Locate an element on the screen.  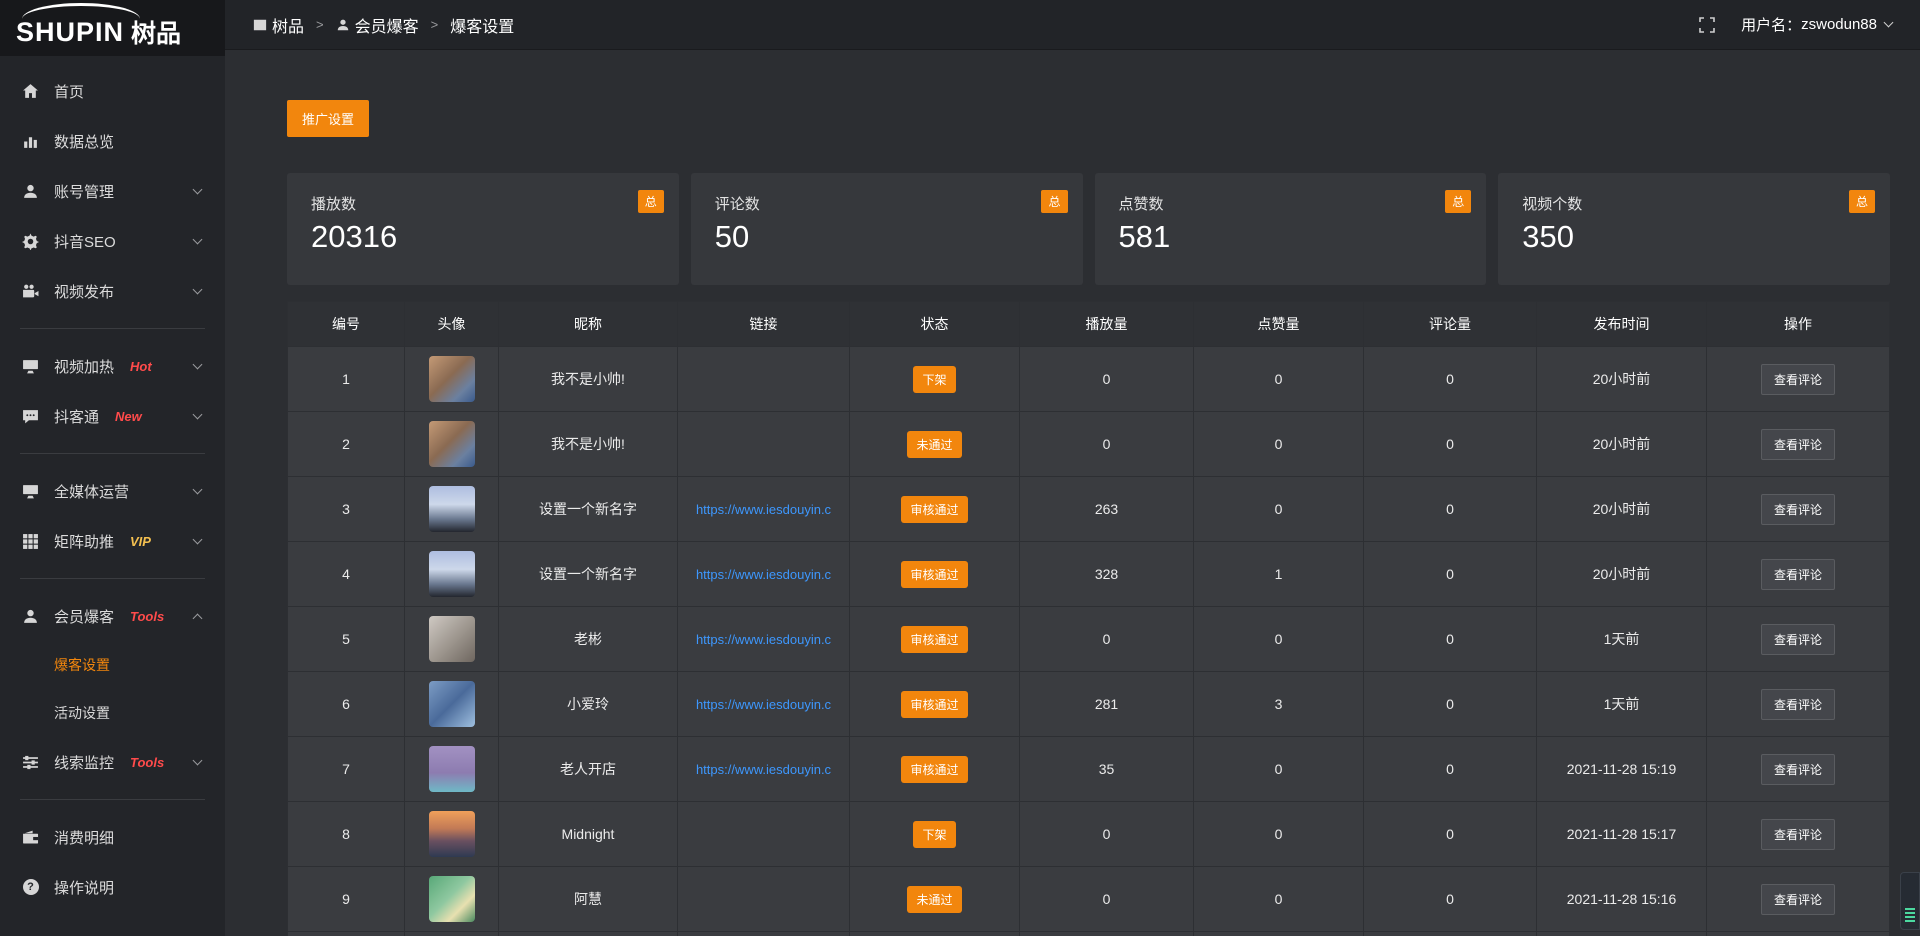
publish-time: 2021-11-28 15:16 is located at coordinates (1621, 899).